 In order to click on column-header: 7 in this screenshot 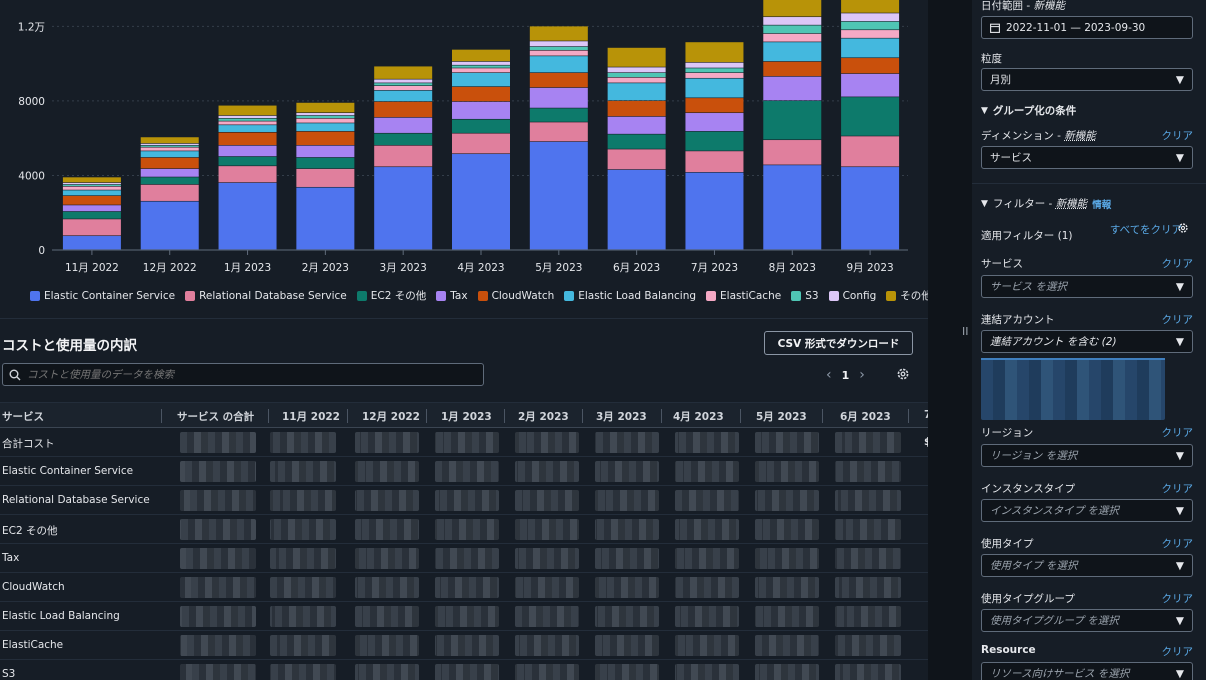, I will do `click(926, 415)`.